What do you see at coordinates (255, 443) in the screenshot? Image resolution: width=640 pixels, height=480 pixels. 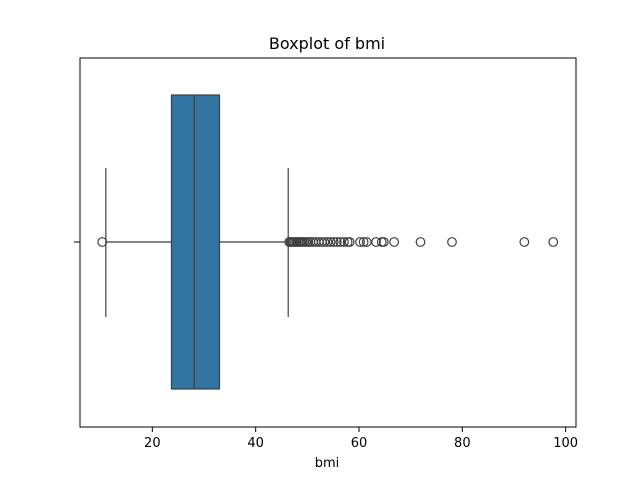 I see `x-tick-label: 40` at bounding box center [255, 443].